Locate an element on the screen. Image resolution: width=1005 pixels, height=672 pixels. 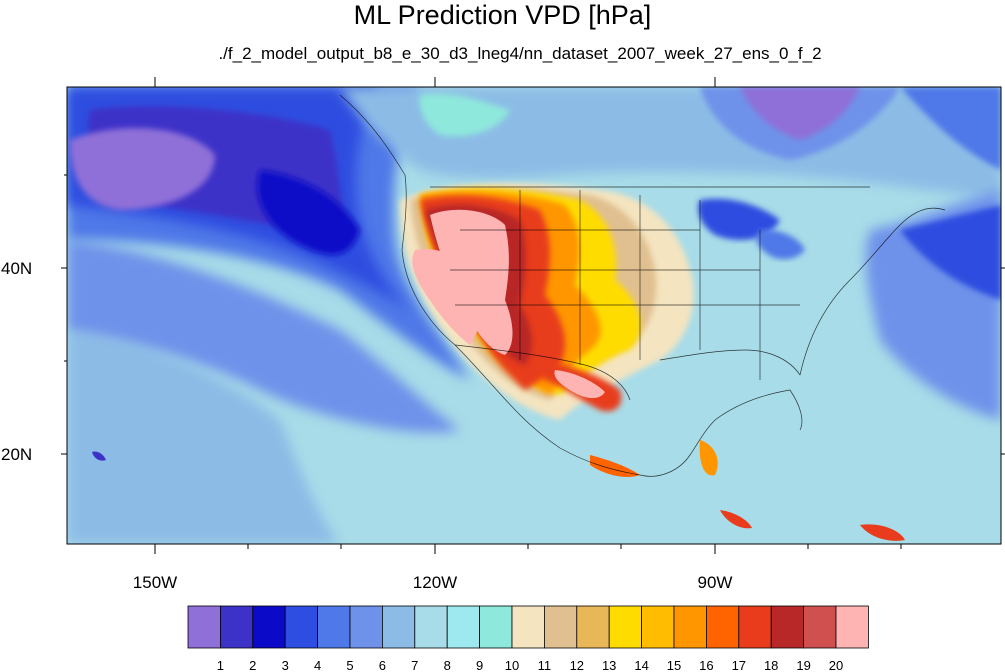
colorbar-label: 14 is located at coordinates (641, 665).